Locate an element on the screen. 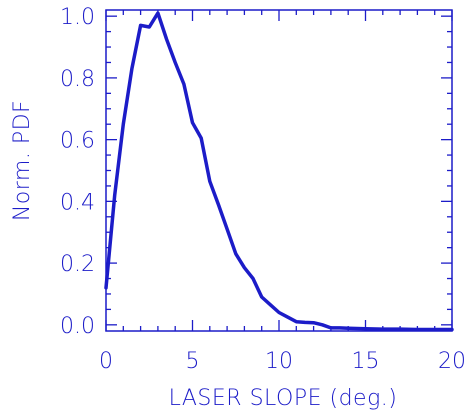 The image size is (472, 414). y-tick-label: 0.6 is located at coordinates (77, 141).